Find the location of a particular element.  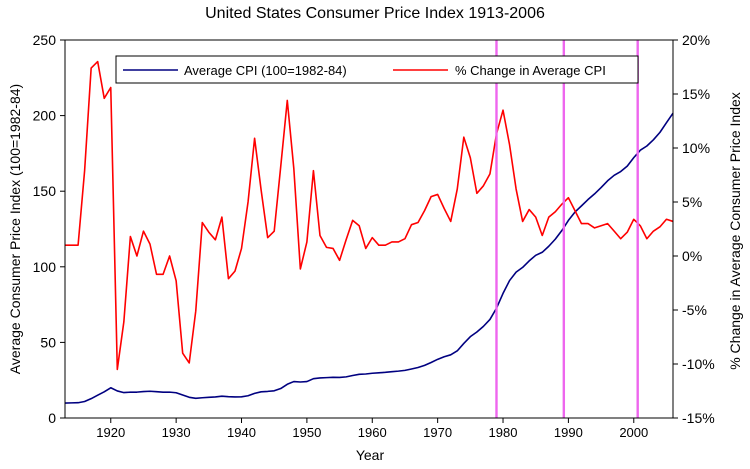

right-y-axis-ticks: -15% -10% -5% 0% 5% 10% 15% 20% is located at coordinates (694, 229).